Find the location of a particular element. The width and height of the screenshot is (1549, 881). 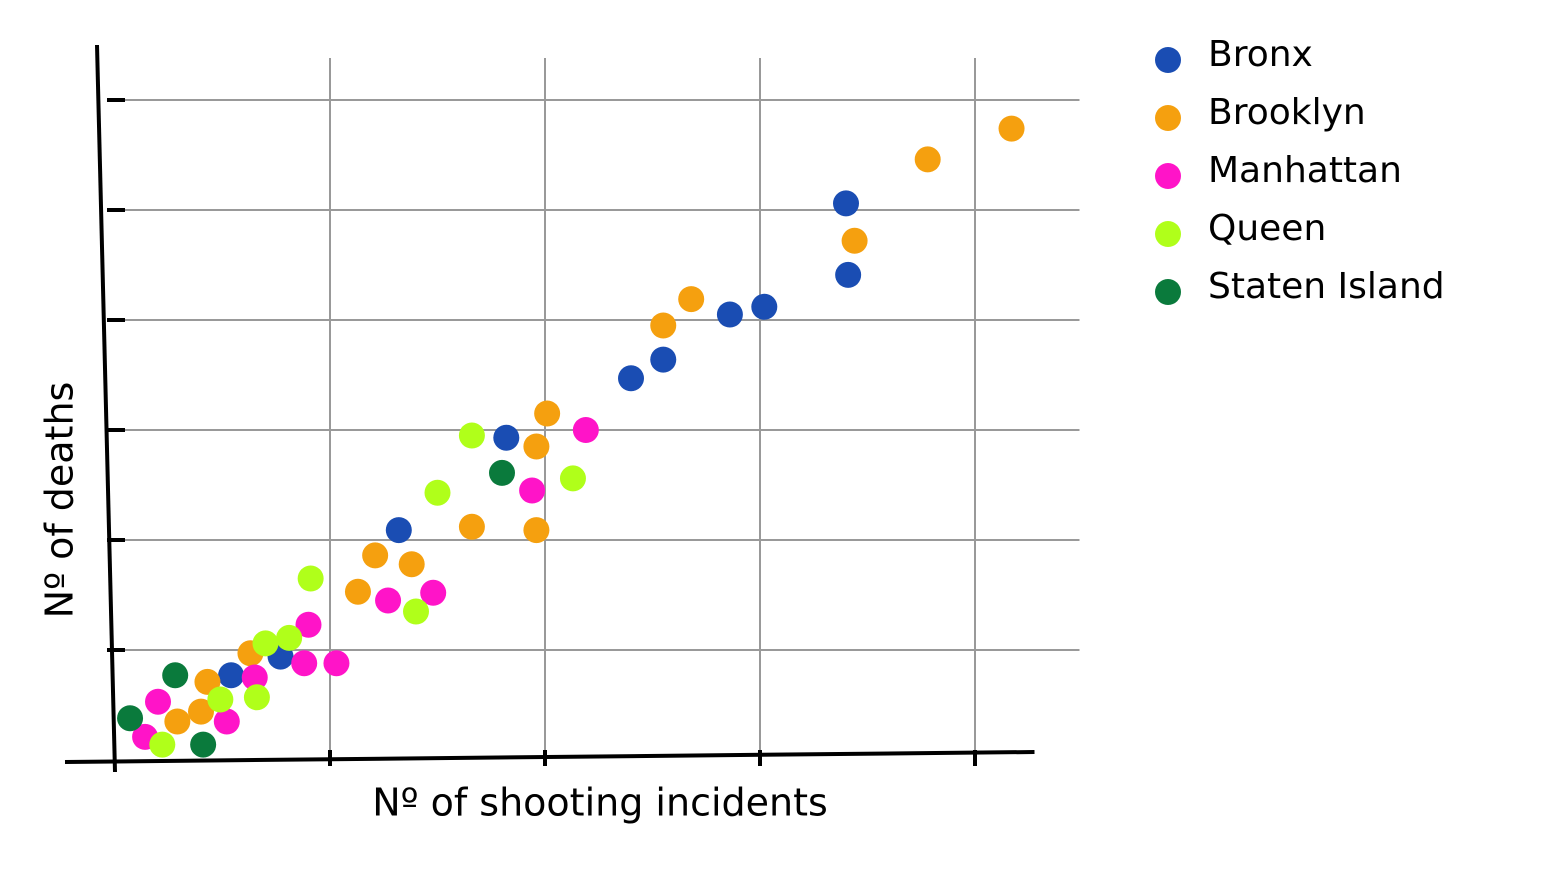

y-axis-label: Nº of deaths is located at coordinates (60, 500).